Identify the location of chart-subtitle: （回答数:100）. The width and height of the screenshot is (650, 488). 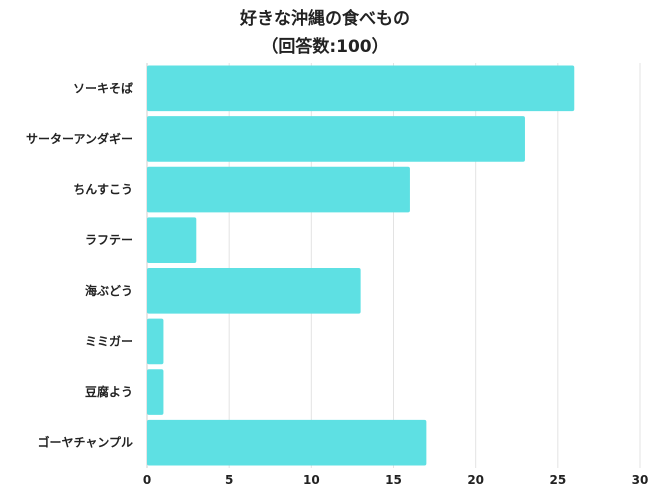
(324, 46).